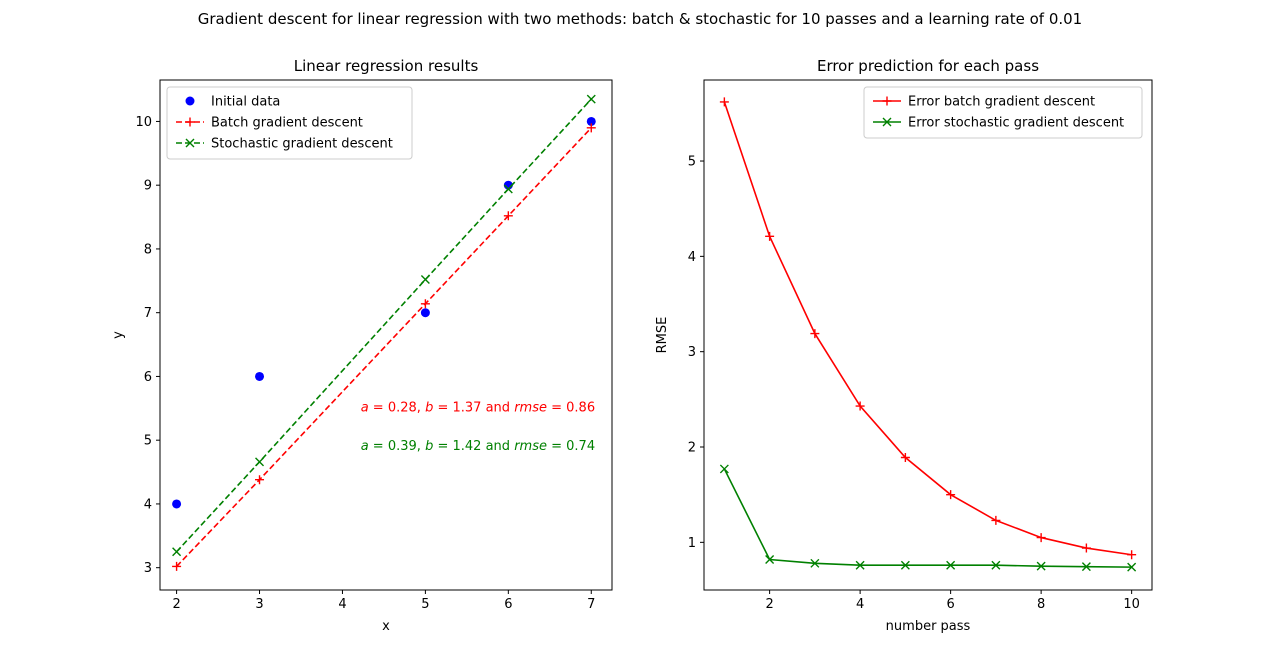 Image resolution: width=1280 pixels, height=663 pixels. Describe the element at coordinates (1131, 604) in the screenshot. I see `x-tick-label: 10` at that location.